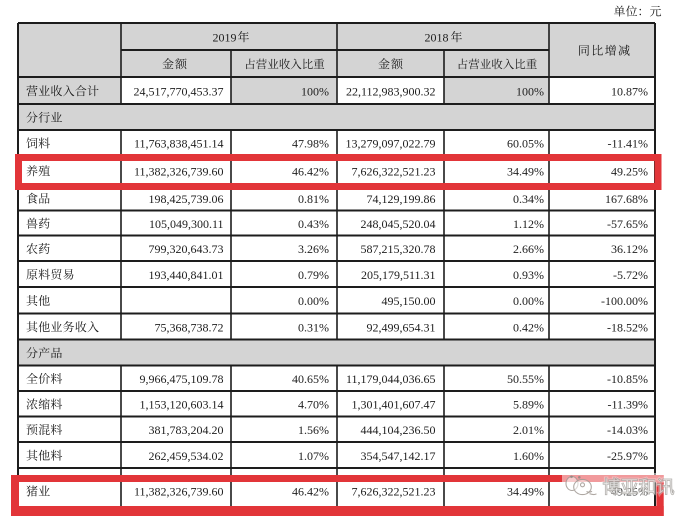  I want to click on svg-text: 0.79%, so click(313, 275).